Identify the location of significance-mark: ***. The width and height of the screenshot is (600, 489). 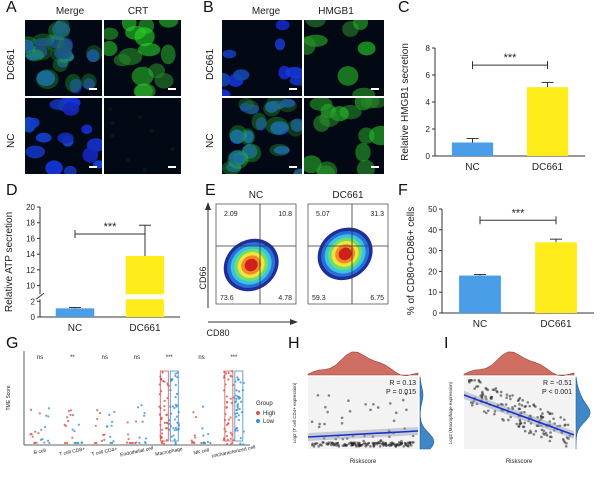
(234, 358).